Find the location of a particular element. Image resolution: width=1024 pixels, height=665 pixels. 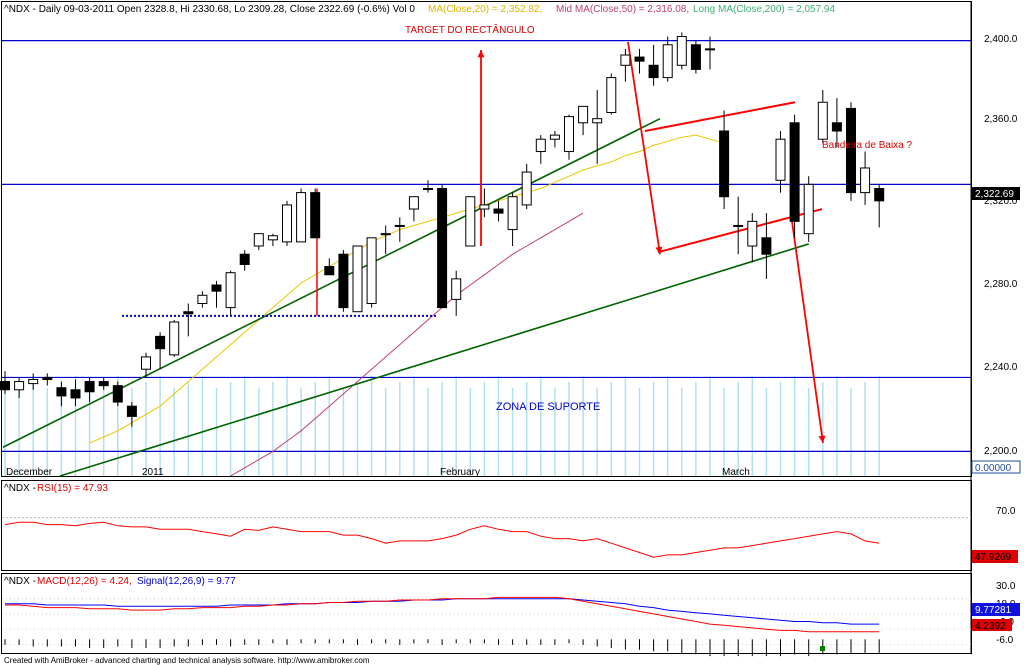

date-label-december: December is located at coordinates (29, 472).